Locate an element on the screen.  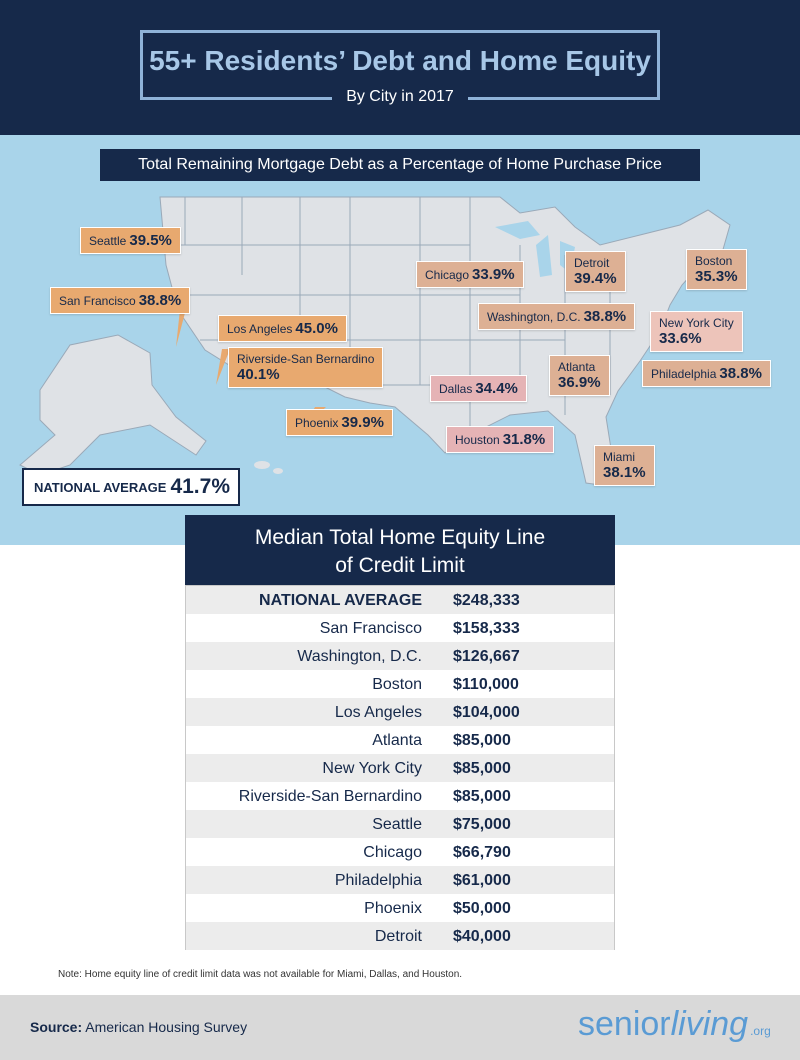
table-row: Phoenix $50,000 is located at coordinates (400, 908).